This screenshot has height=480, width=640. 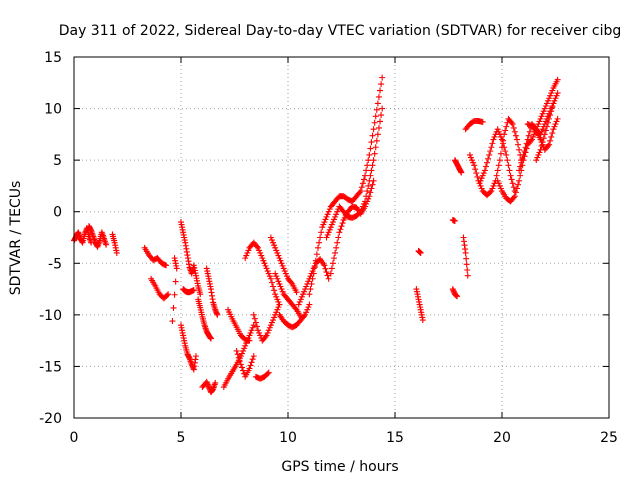 I want to click on x-tick-label: 0, so click(x=74, y=438).